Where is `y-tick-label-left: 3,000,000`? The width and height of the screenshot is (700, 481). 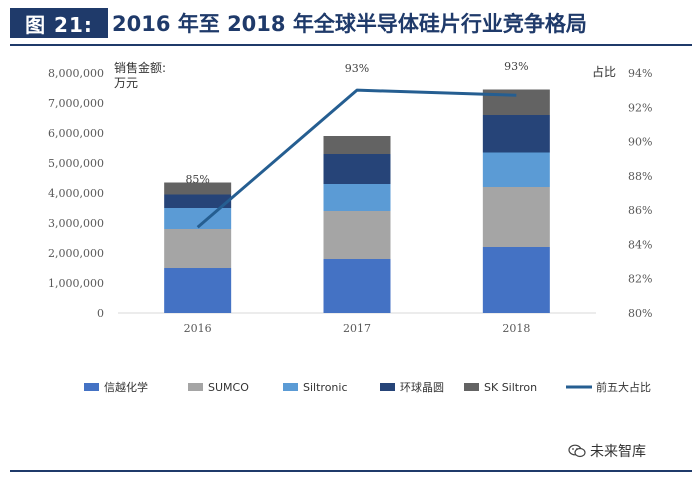 y-tick-label-left: 3,000,000 is located at coordinates (76, 223).